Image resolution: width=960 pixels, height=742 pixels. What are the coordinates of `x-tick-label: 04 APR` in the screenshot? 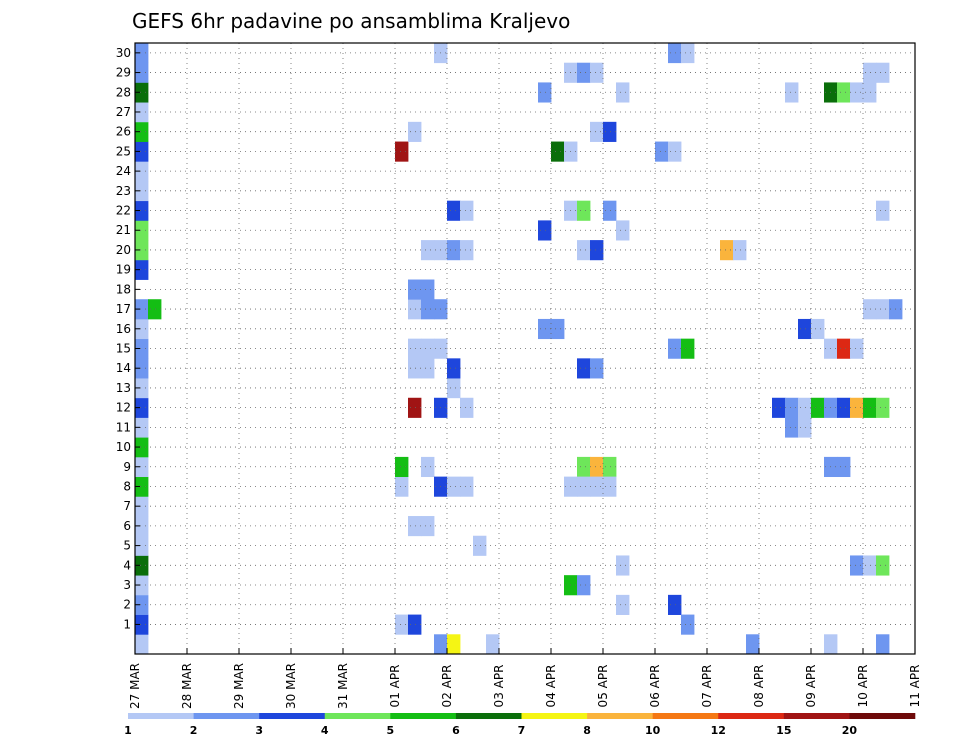 It's located at (551, 686).